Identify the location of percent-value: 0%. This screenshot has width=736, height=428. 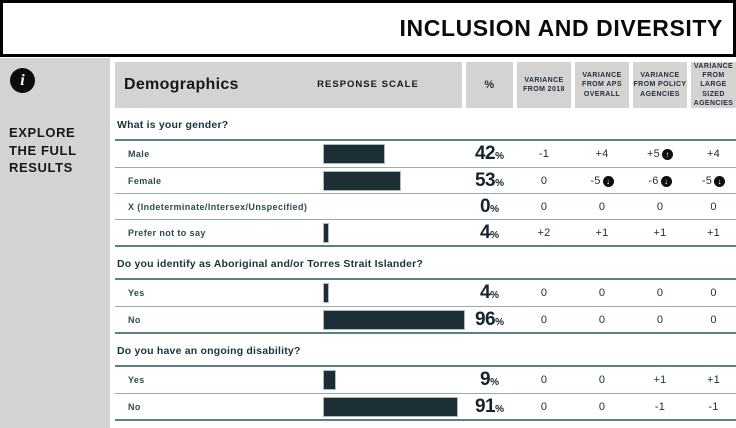
(489, 207).